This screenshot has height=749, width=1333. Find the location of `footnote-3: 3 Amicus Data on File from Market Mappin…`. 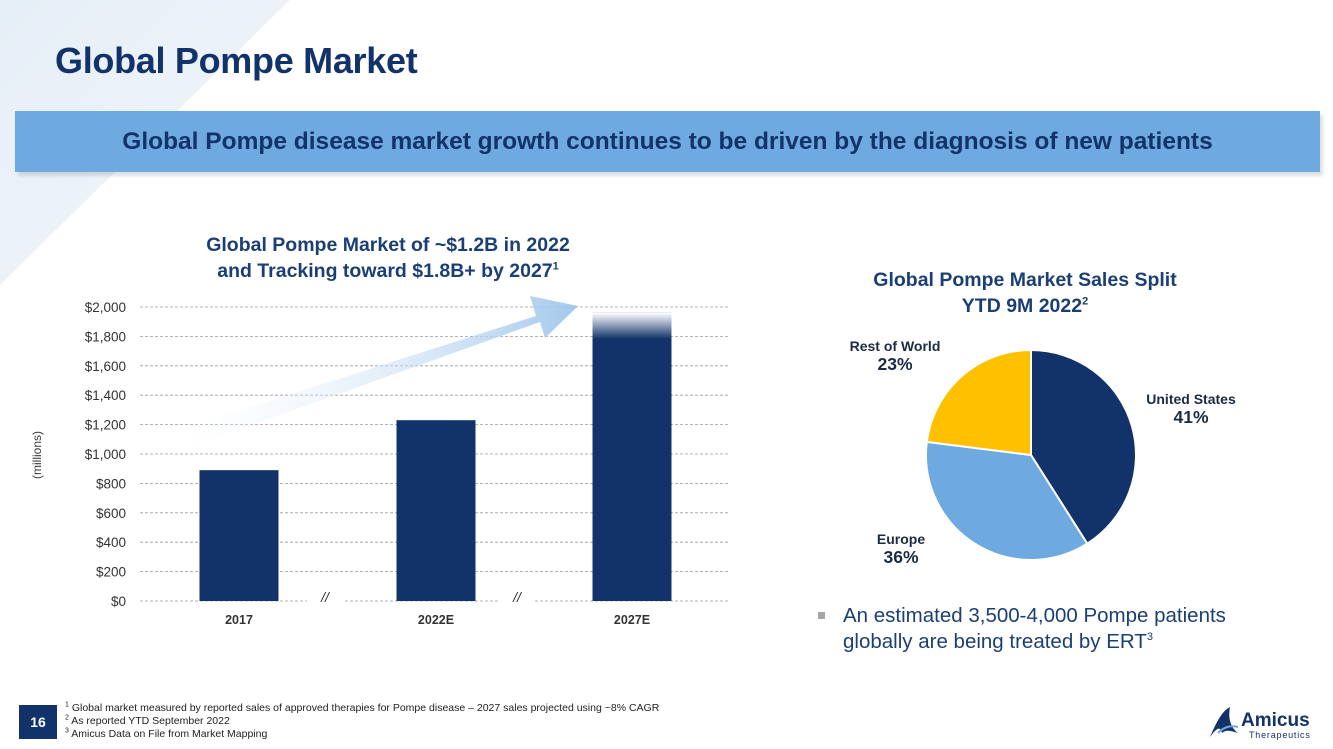

footnote-3: 3 Amicus Data on File from Market Mappin… is located at coordinates (362, 734).